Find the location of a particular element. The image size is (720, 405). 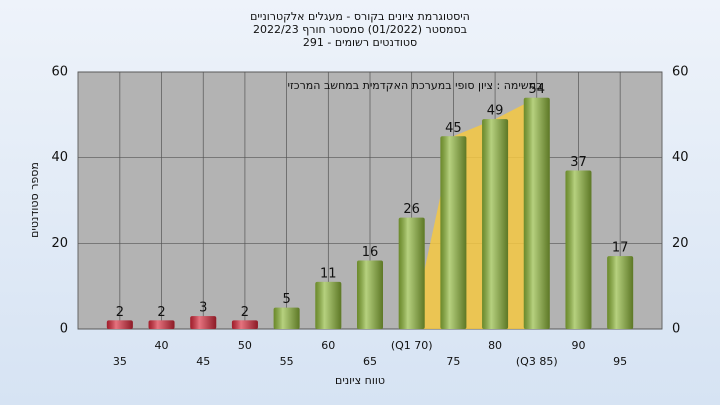

x-tick-label: 80 is located at coordinates (495, 345).